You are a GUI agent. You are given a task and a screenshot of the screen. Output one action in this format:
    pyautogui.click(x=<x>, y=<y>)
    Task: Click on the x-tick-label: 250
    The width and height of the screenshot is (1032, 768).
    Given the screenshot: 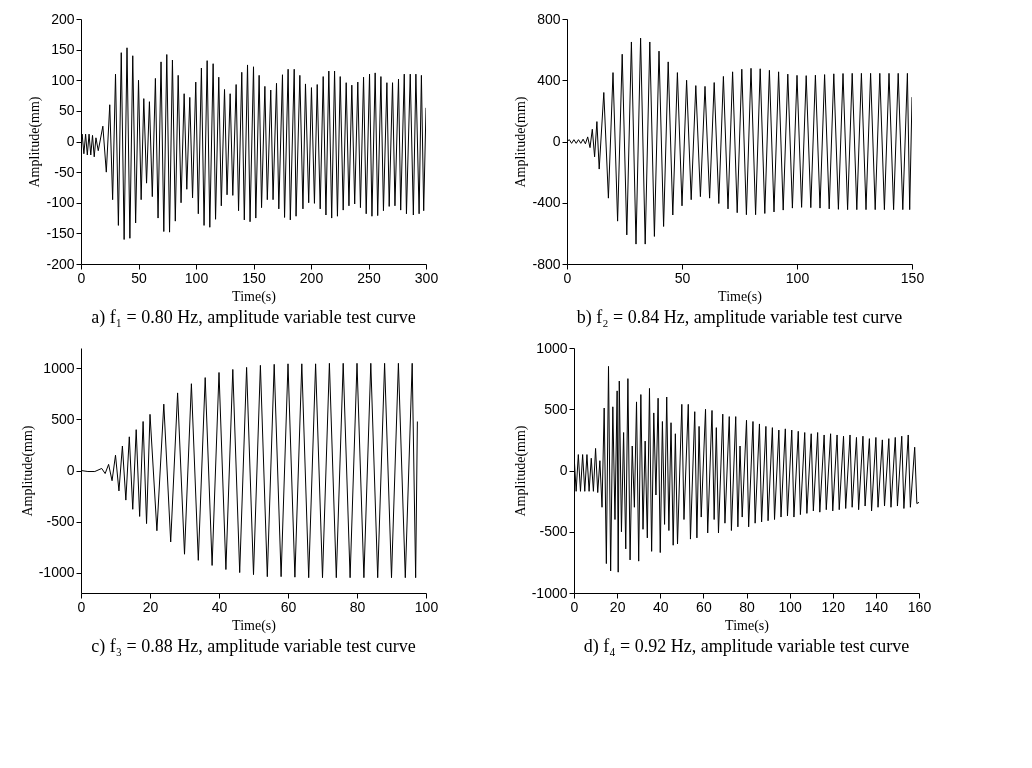 What is the action you would take?
    pyautogui.click(x=369, y=277)
    